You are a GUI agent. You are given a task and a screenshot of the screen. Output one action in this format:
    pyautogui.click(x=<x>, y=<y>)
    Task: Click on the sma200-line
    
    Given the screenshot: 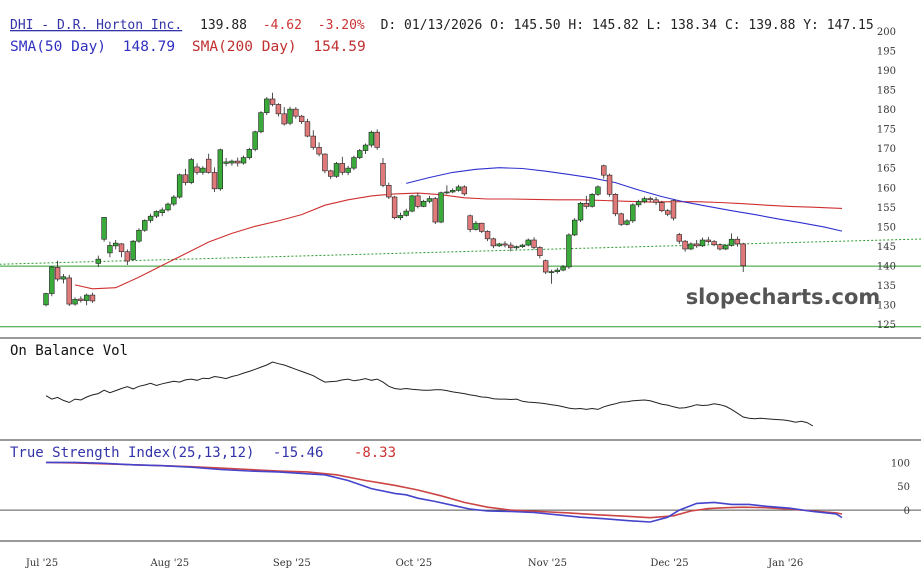 What is the action you would take?
    pyautogui.click(x=458, y=241)
    